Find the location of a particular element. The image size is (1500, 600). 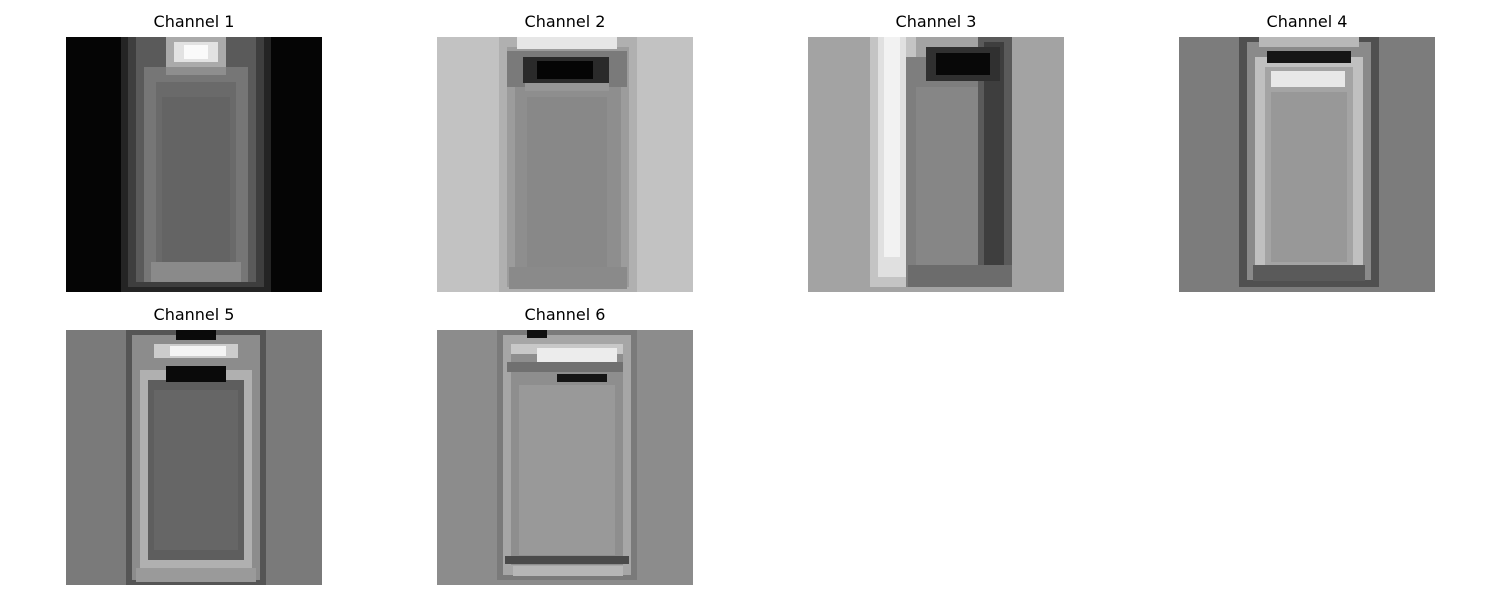

channel-4-title: Channel 4 is located at coordinates (1307, 21).